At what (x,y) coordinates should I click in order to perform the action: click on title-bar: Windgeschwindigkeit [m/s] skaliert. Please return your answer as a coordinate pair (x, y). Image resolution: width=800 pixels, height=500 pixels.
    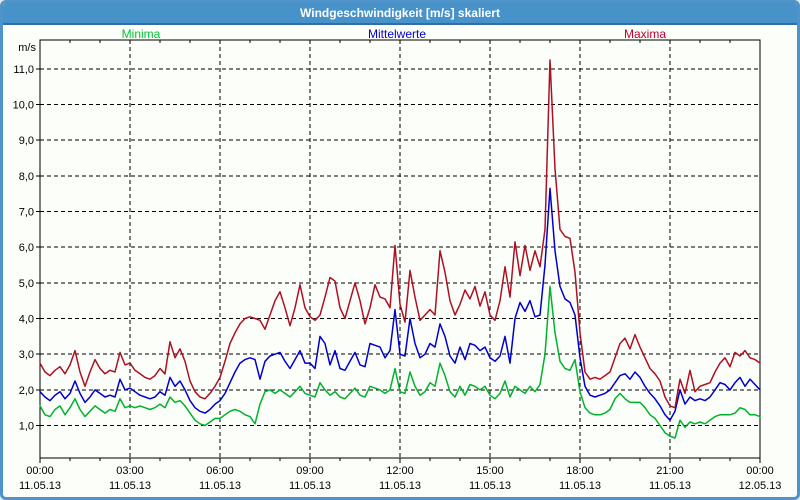
    Looking at the image, I should click on (400, 14).